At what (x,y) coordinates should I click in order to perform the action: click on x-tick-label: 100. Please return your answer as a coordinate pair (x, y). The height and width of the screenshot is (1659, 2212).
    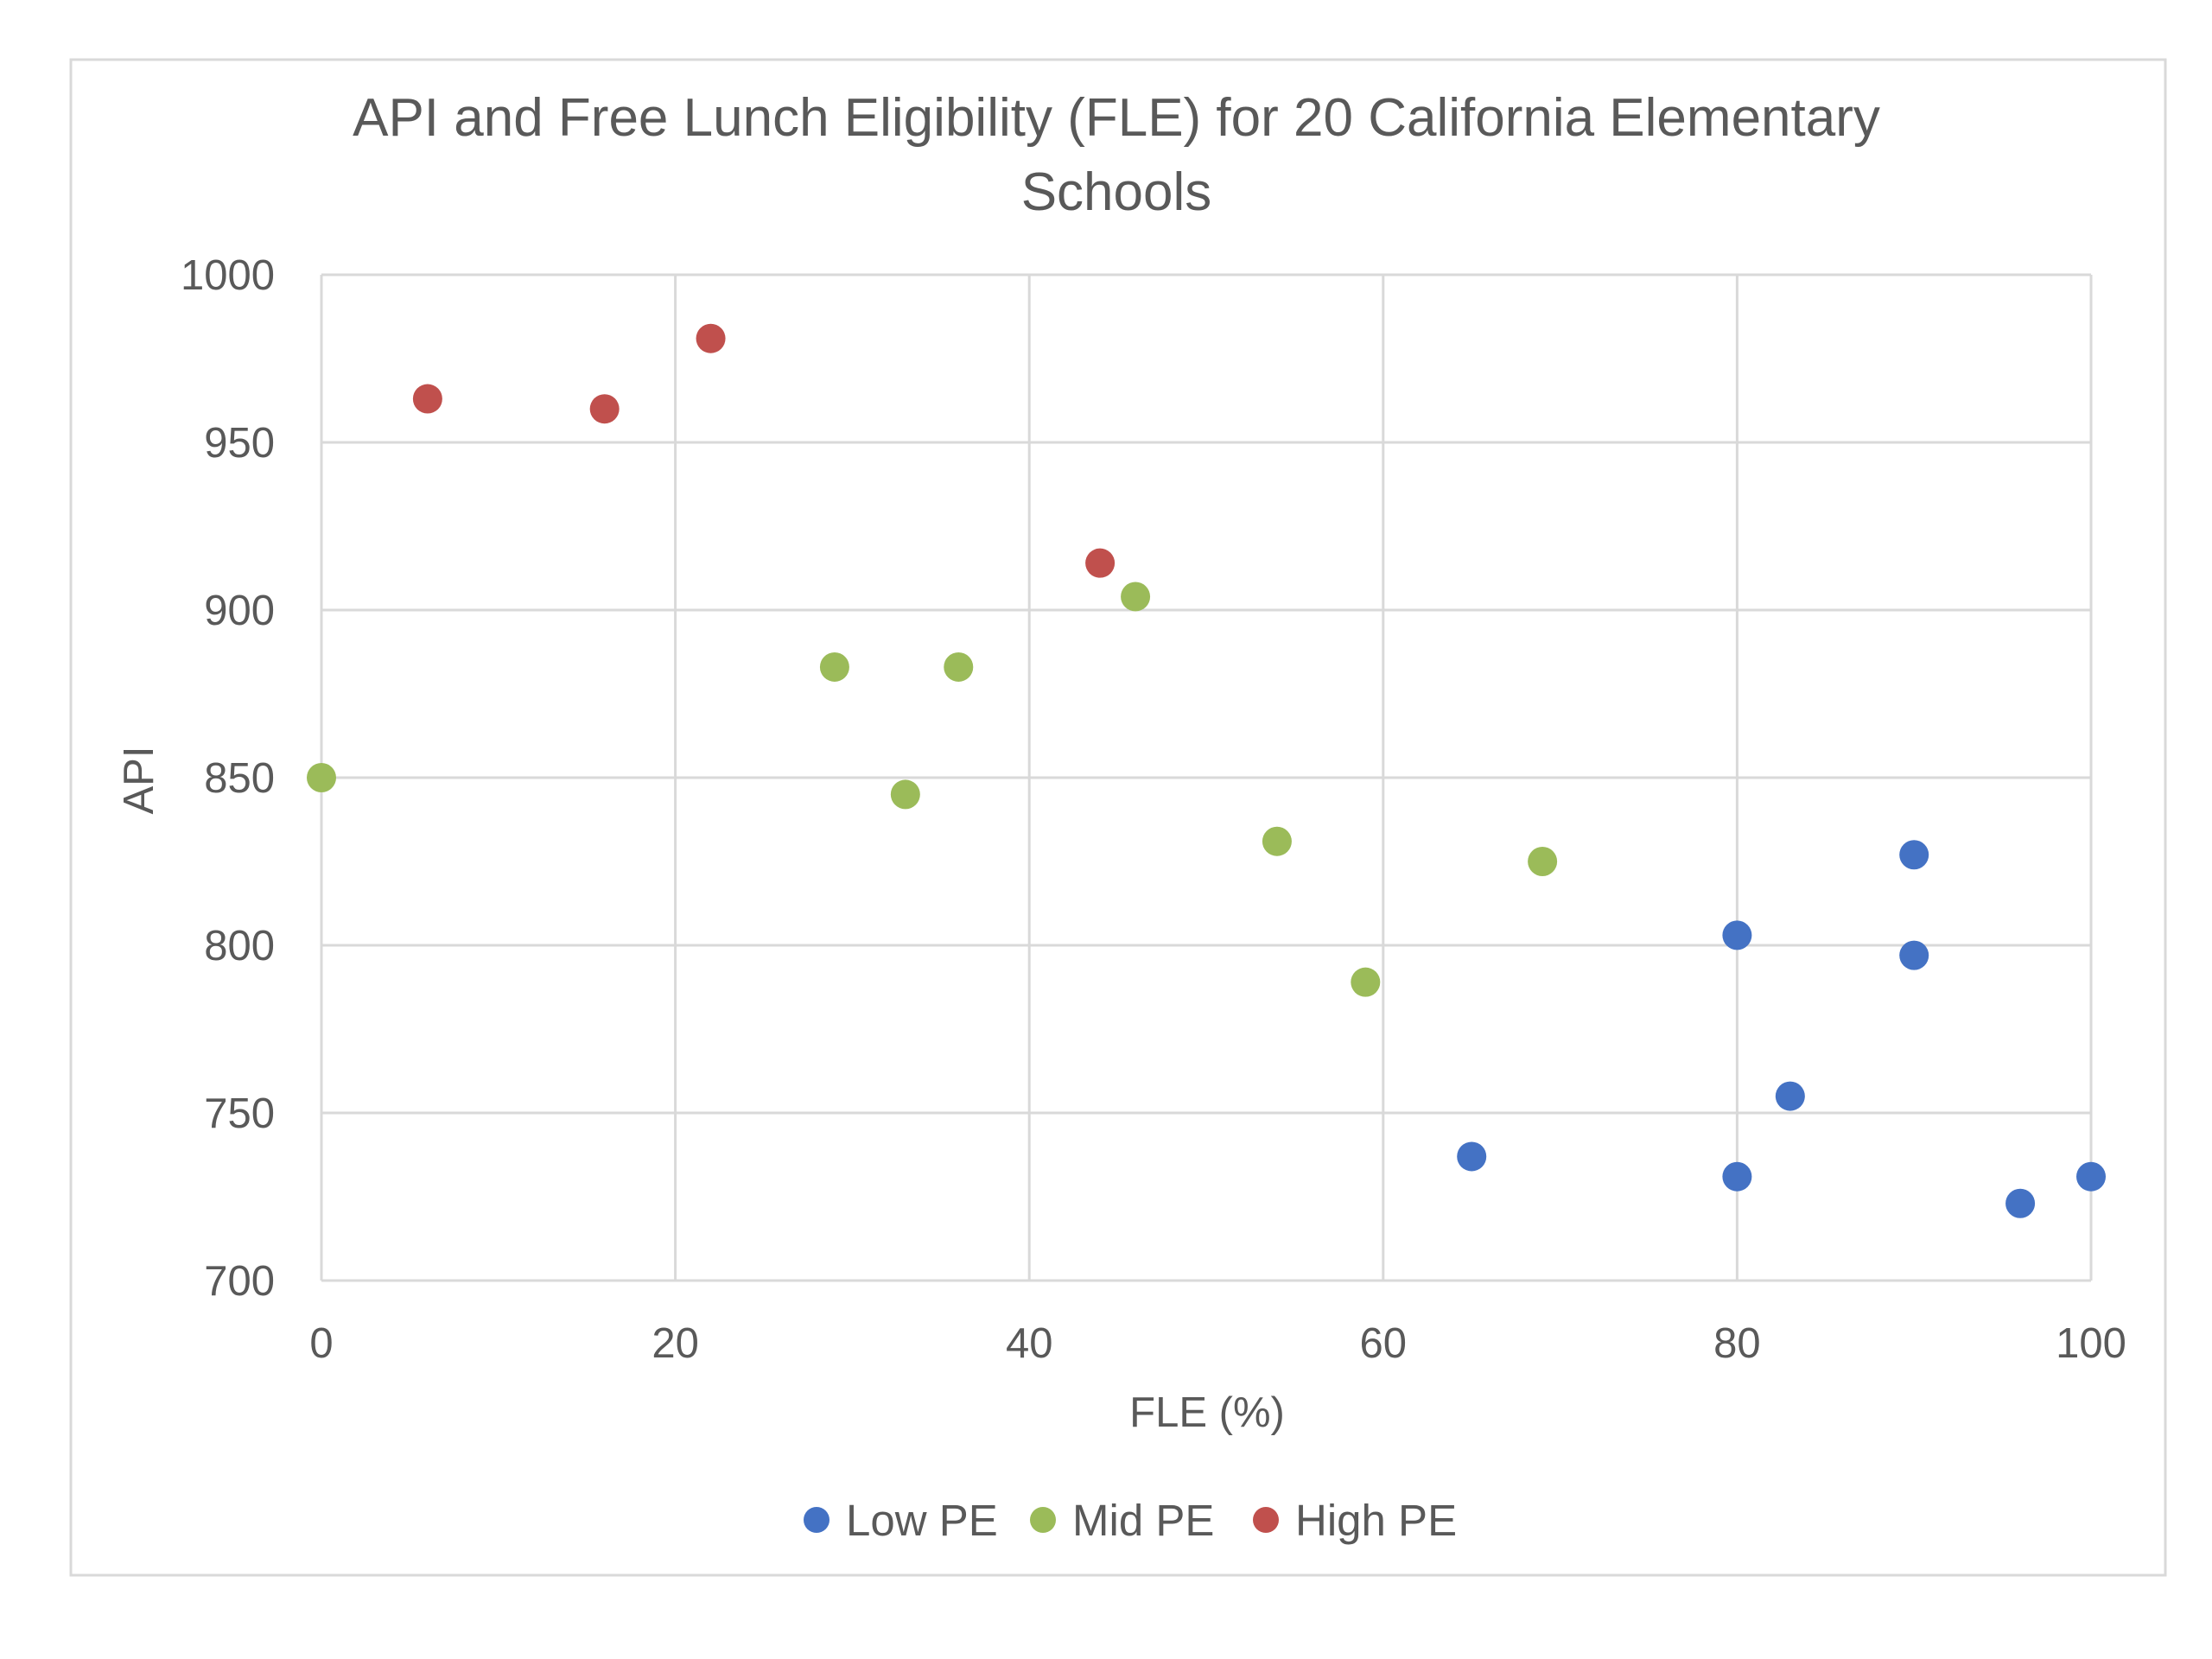
    Looking at the image, I should click on (2091, 1343).